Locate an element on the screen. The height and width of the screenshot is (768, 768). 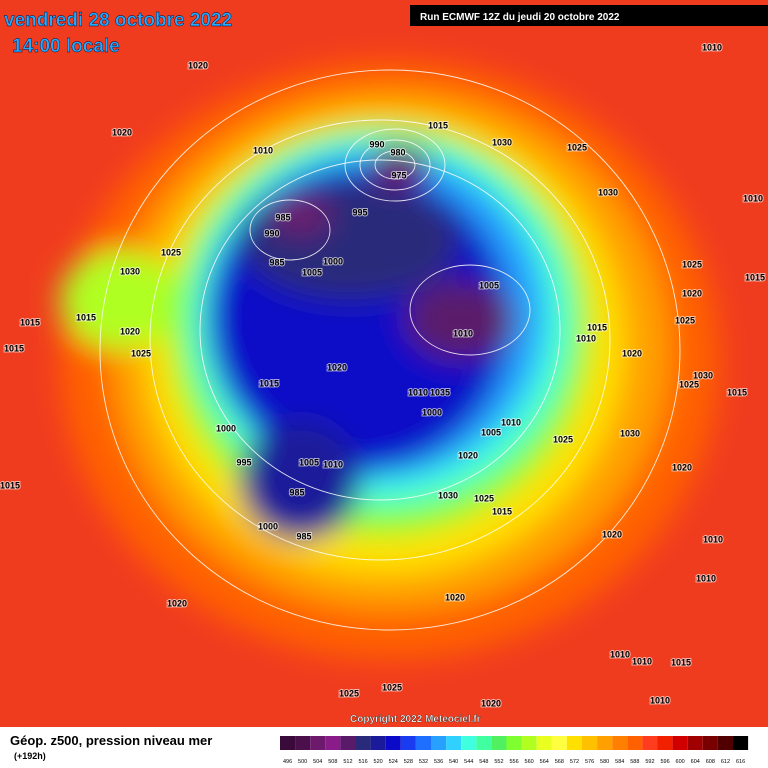
legend-label: 568 is located at coordinates (559, 762).